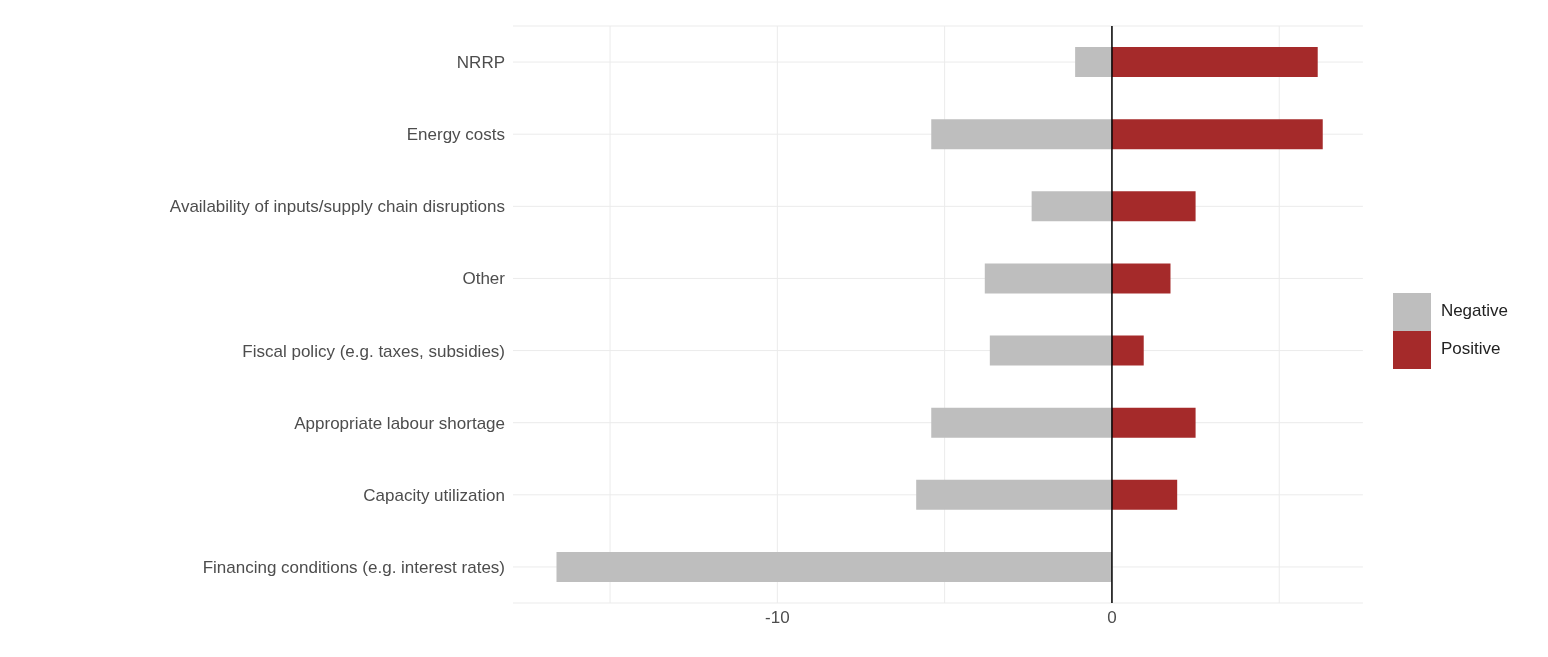 The width and height of the screenshot is (1548, 657). What do you see at coordinates (1112, 618) in the screenshot?
I see `x-tick-label: 0` at bounding box center [1112, 618].